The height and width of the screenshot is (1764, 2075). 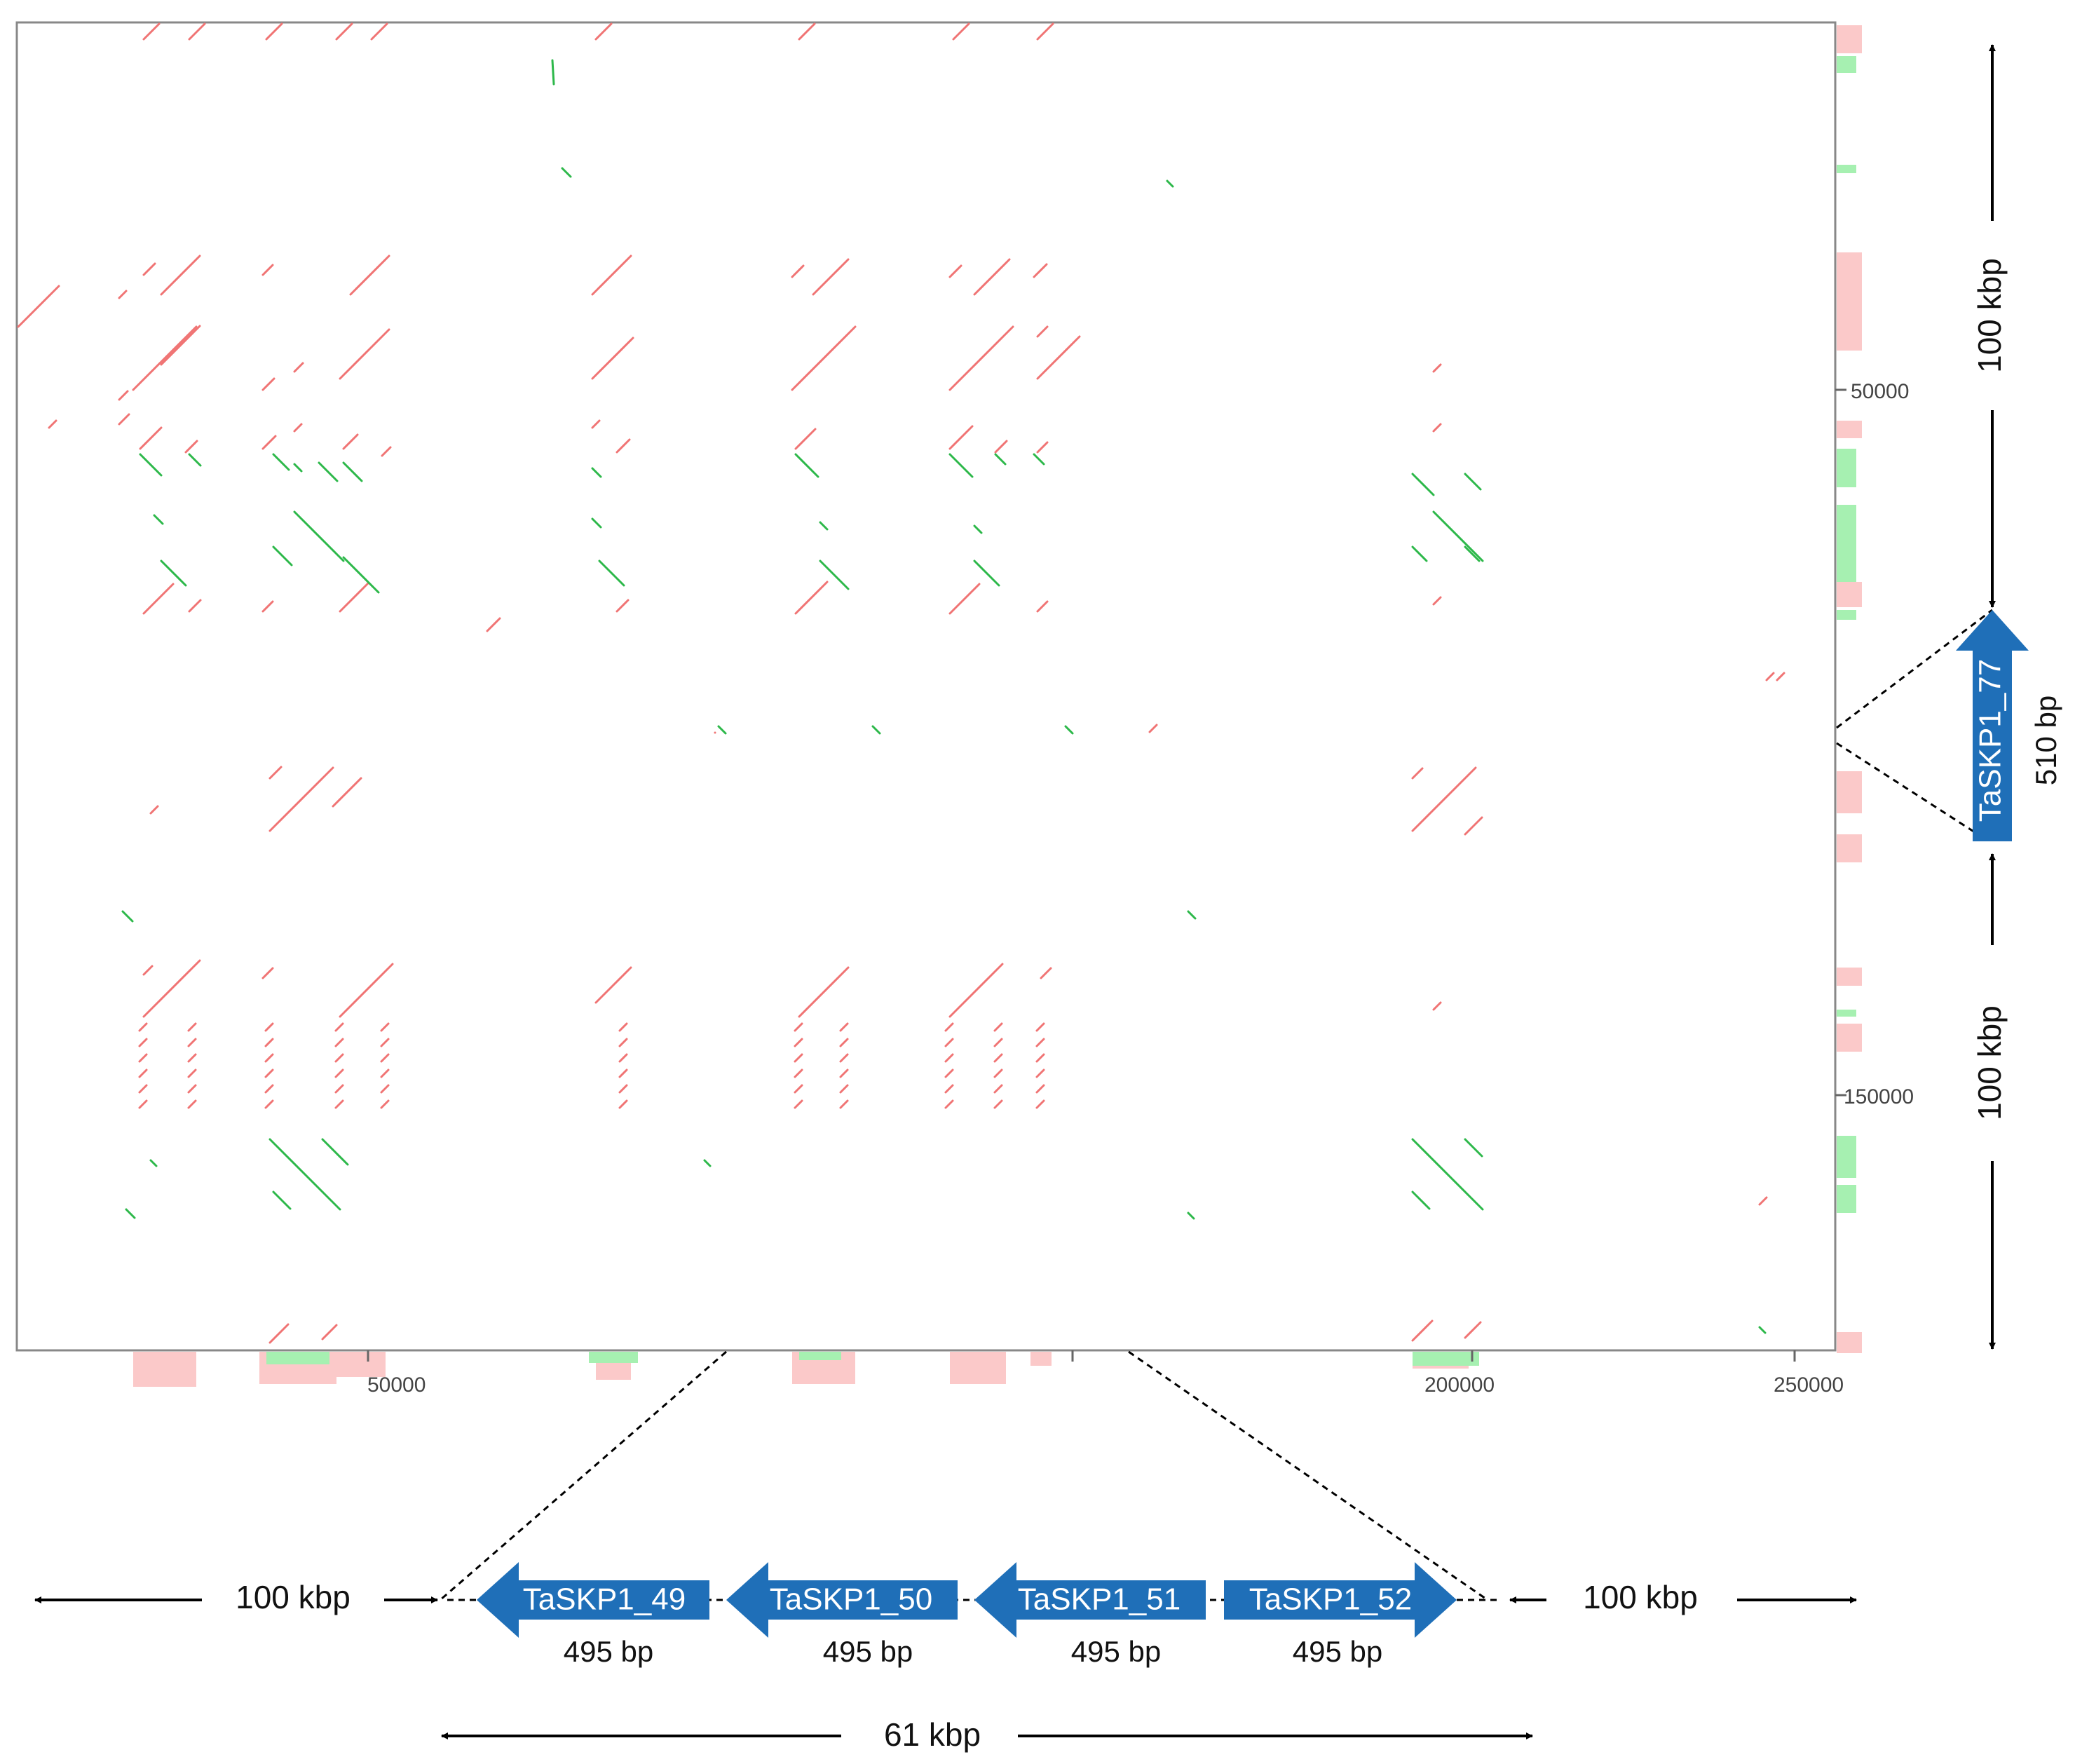 What do you see at coordinates (608, 1651) in the screenshot?
I see `gene-size-taskp1-49: 495 bp` at bounding box center [608, 1651].